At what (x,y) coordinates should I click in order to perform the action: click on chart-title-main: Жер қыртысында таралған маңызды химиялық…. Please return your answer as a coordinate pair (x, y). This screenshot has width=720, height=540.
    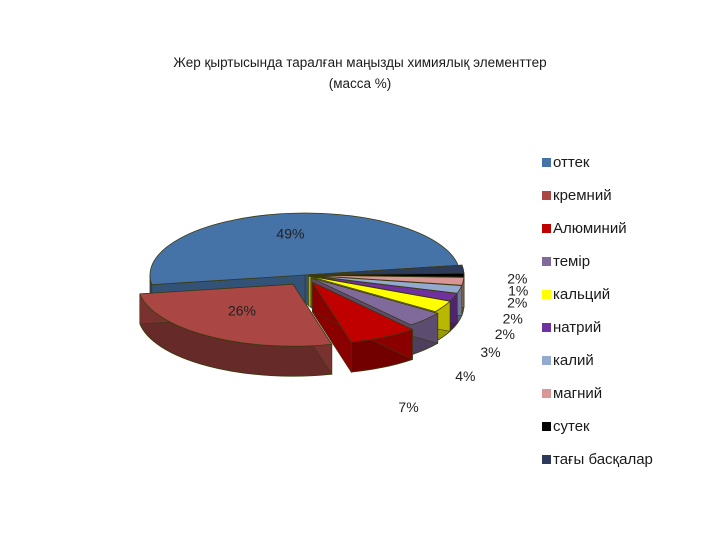
    Looking at the image, I should click on (360, 62).